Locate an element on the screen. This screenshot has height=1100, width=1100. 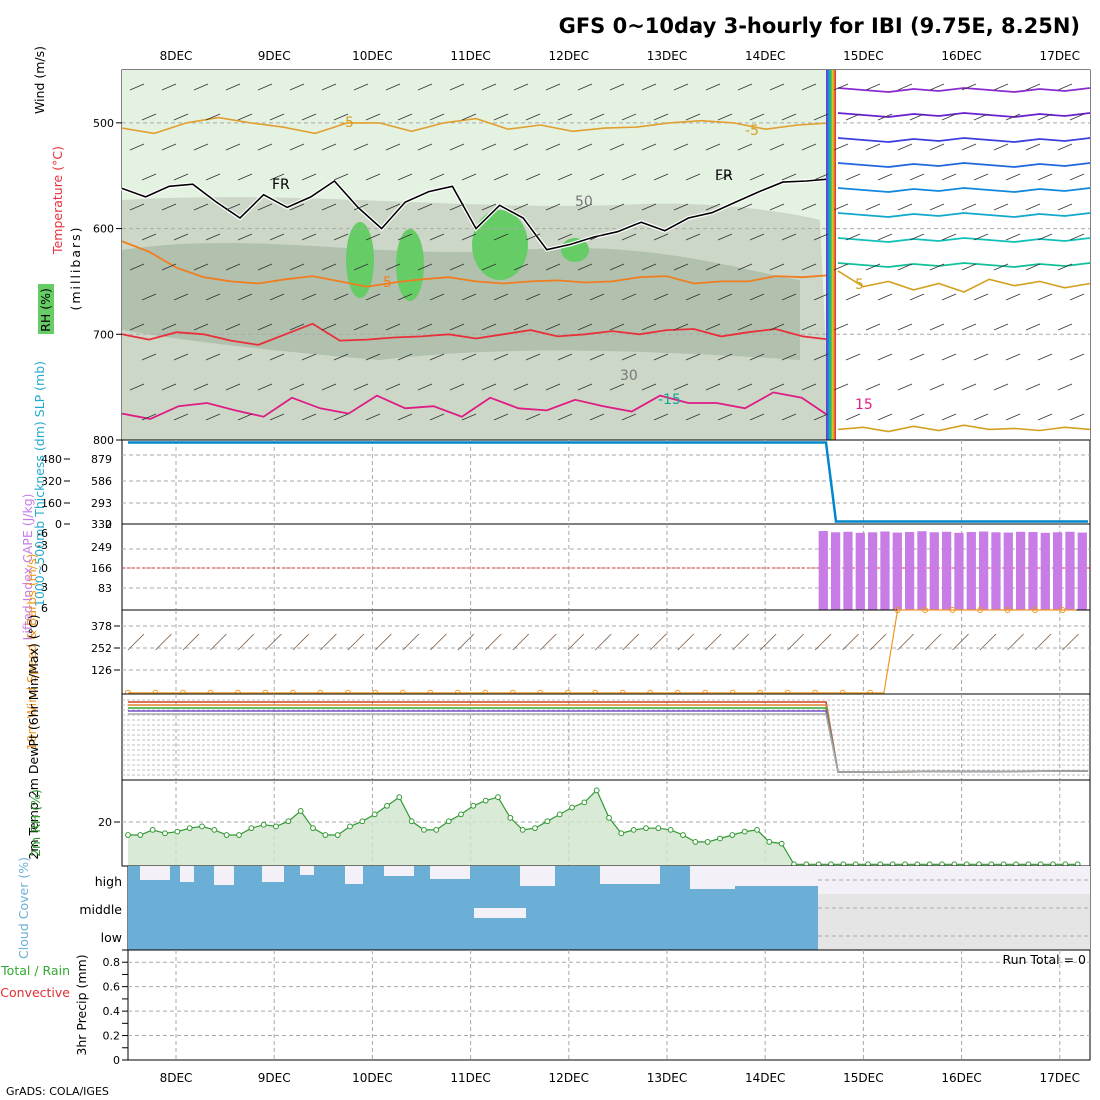
post-break-contour is located at coordinates (964, 115).